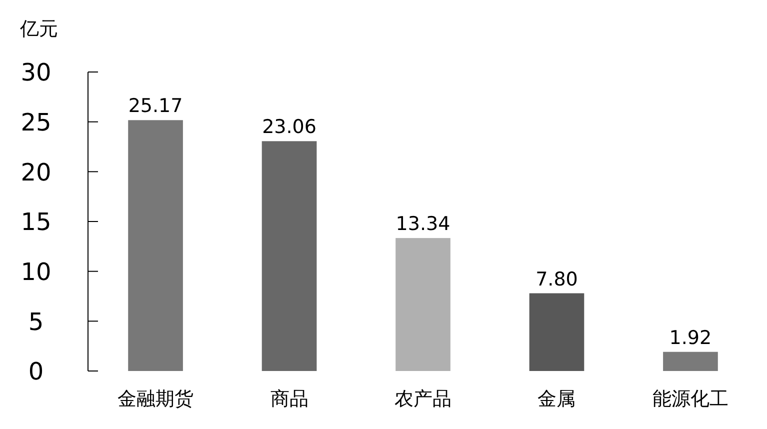 Image resolution: width=767 pixels, height=429 pixels. I want to click on y-tick-label: 0, so click(36, 372).